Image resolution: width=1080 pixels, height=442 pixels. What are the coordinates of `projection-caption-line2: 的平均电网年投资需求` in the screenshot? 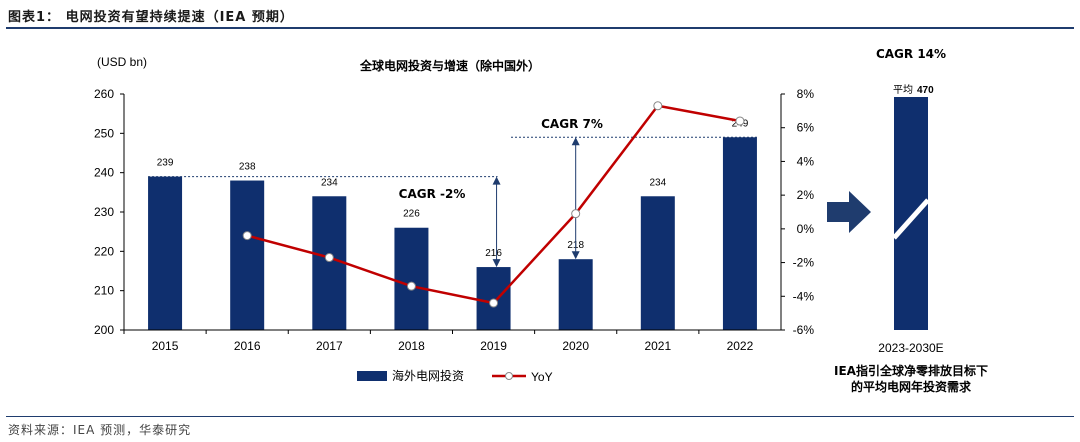 It's located at (911, 386).